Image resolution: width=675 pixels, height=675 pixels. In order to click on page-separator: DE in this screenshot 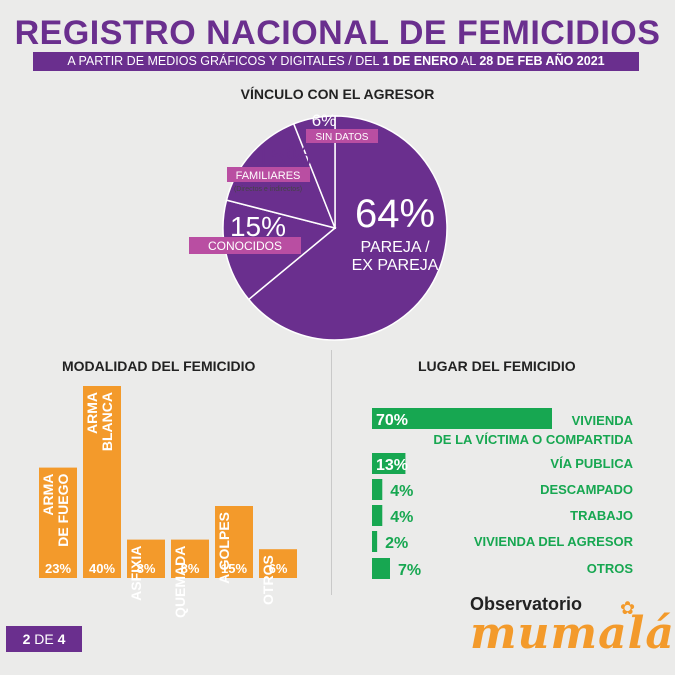, I will do `click(44, 639)`.